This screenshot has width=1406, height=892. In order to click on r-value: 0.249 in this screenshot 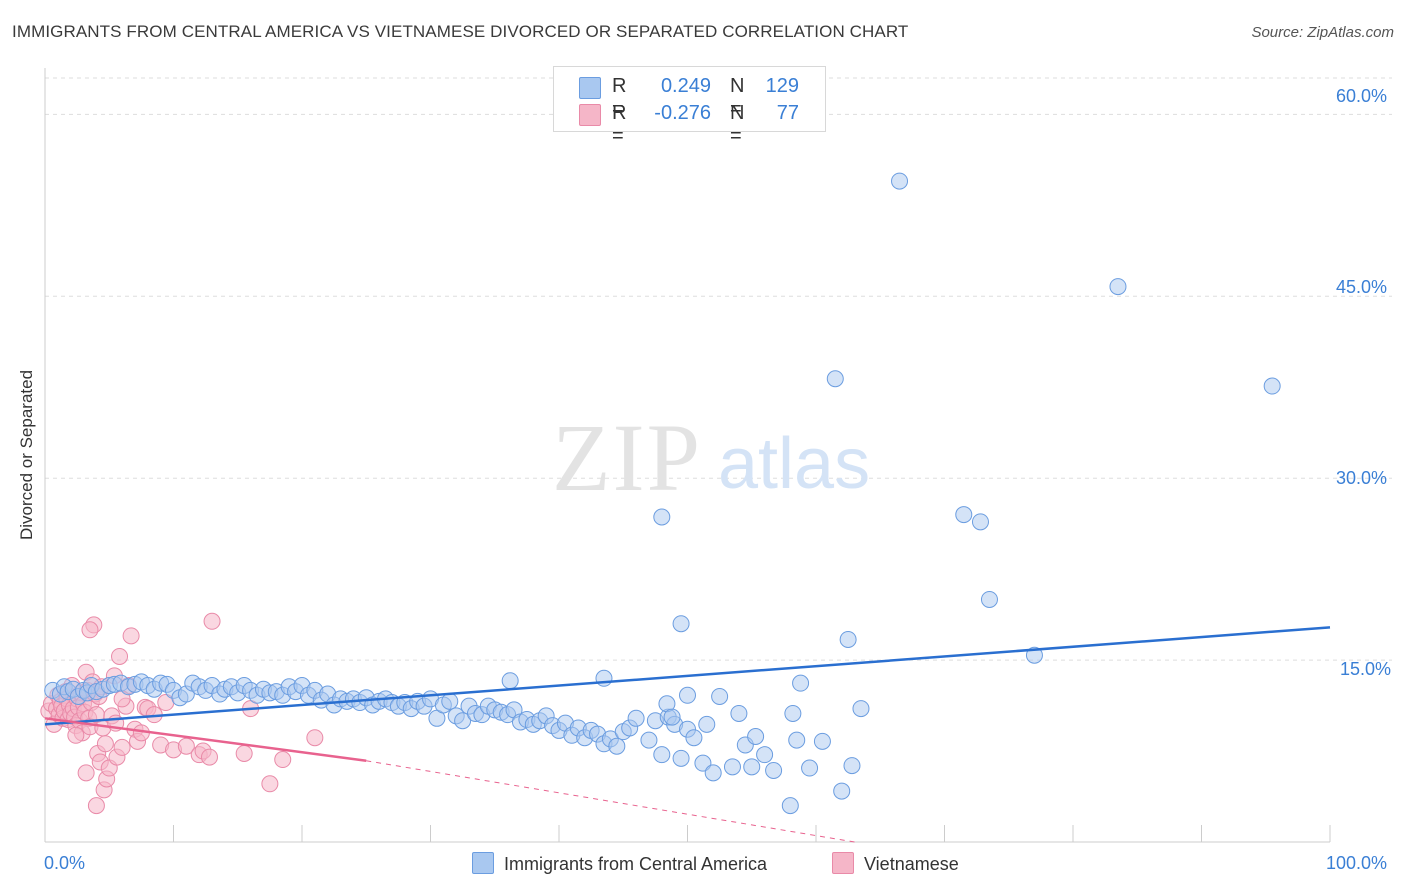, I will do `click(685, 86)`.